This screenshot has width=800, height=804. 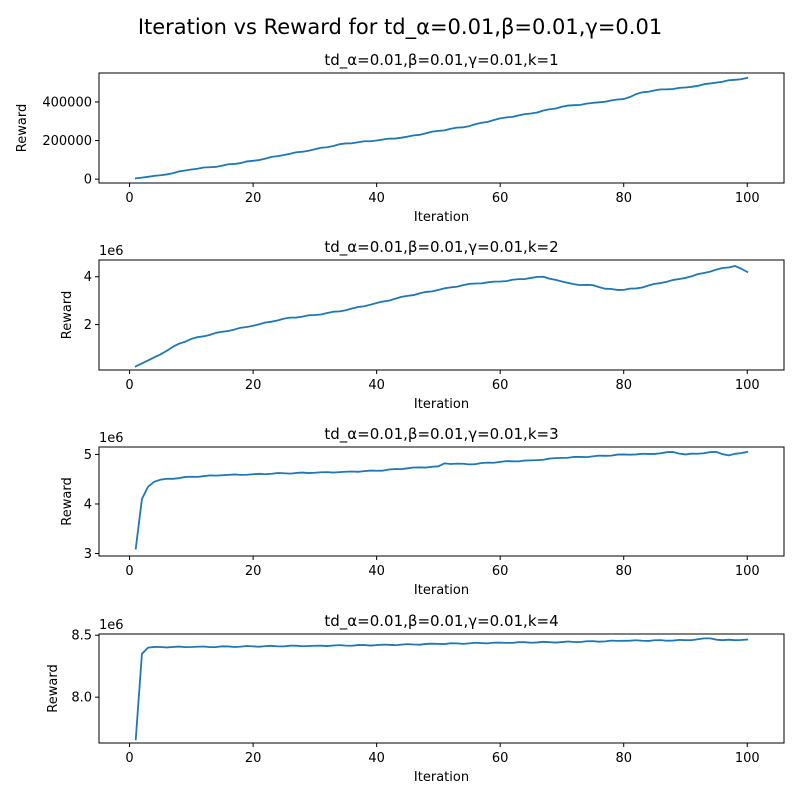 What do you see at coordinates (441, 434) in the screenshot?
I see `subplot-title: td_α=0.01,β=0.01,γ=0.01,k=3` at bounding box center [441, 434].